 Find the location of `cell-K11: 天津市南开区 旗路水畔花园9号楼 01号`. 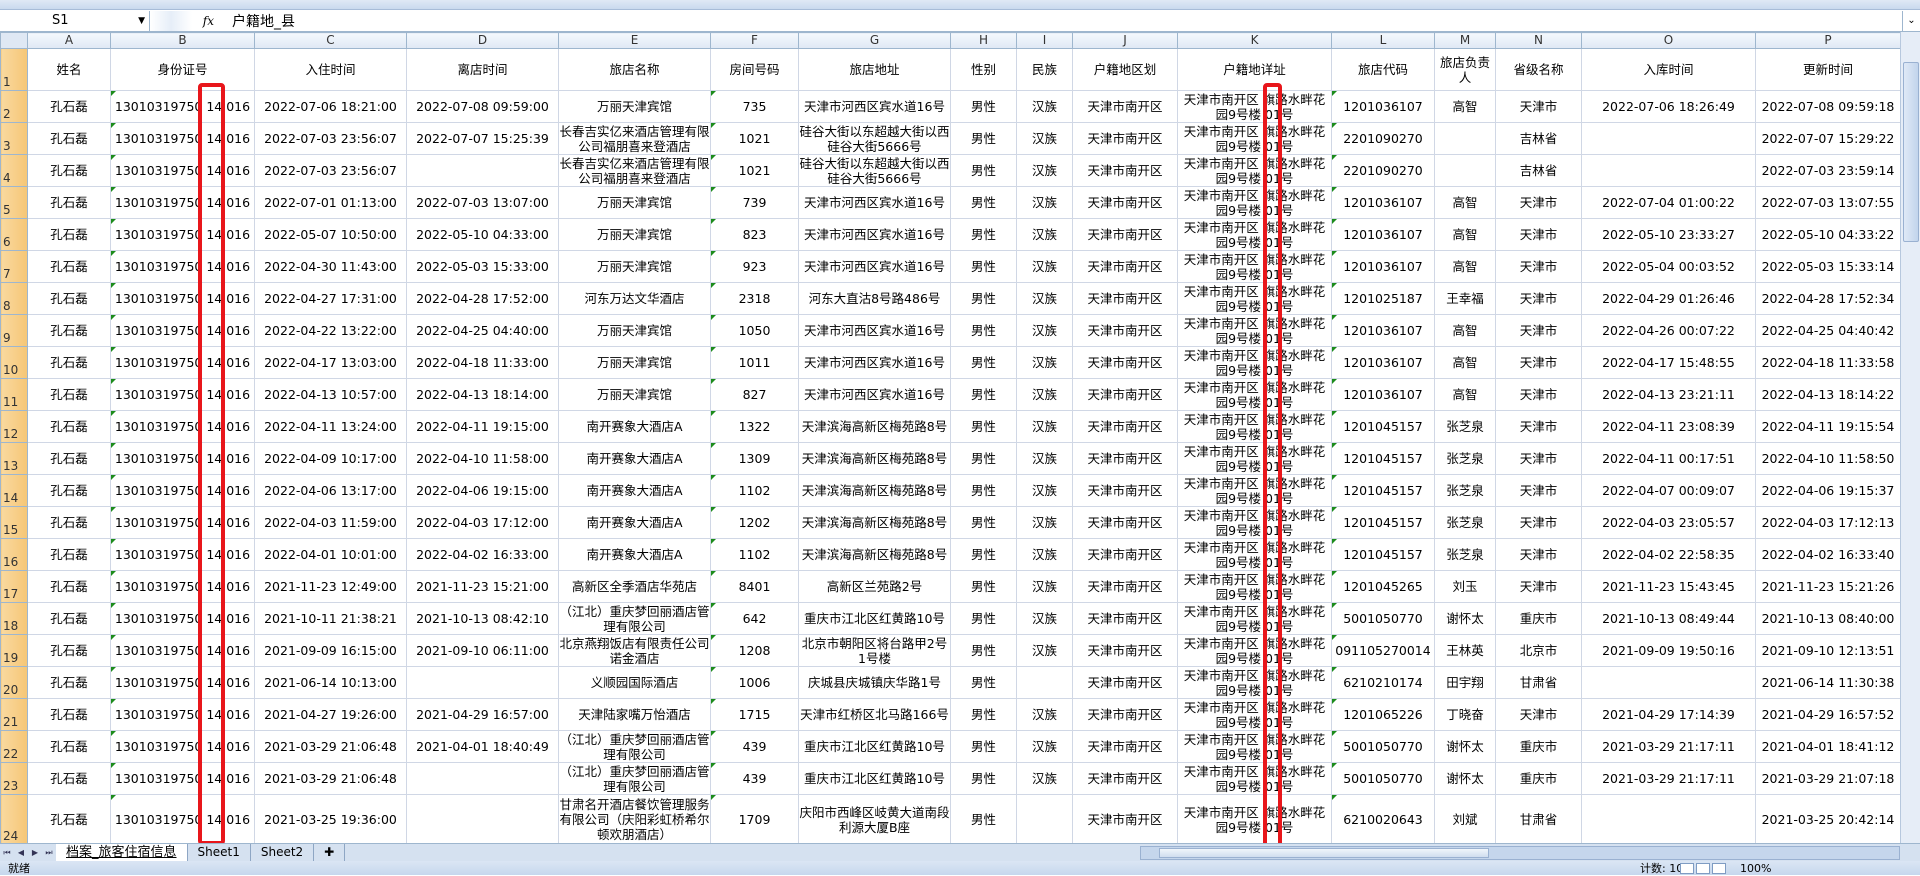

cell-K11: 天津市南开区 旗路水畔花园9号楼 01号 is located at coordinates (1254, 394).